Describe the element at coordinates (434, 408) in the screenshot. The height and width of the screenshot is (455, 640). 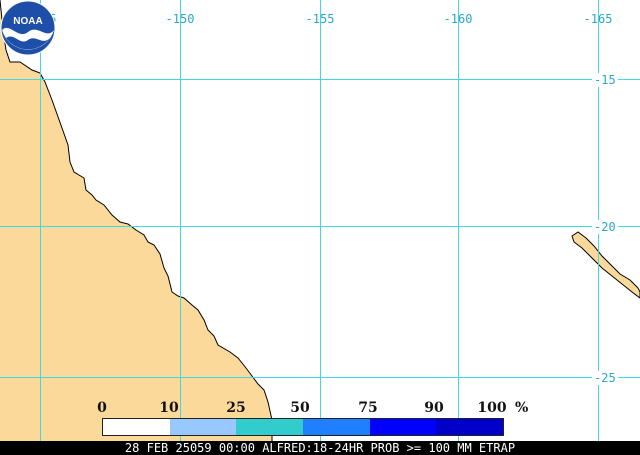
I see `legend-label: 90` at that location.